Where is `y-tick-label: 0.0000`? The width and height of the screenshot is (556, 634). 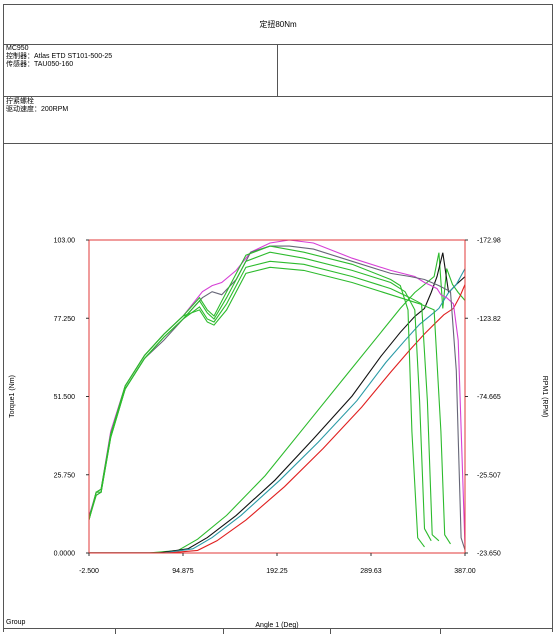 y-tick-label: 0.0000 is located at coordinates (65, 554).